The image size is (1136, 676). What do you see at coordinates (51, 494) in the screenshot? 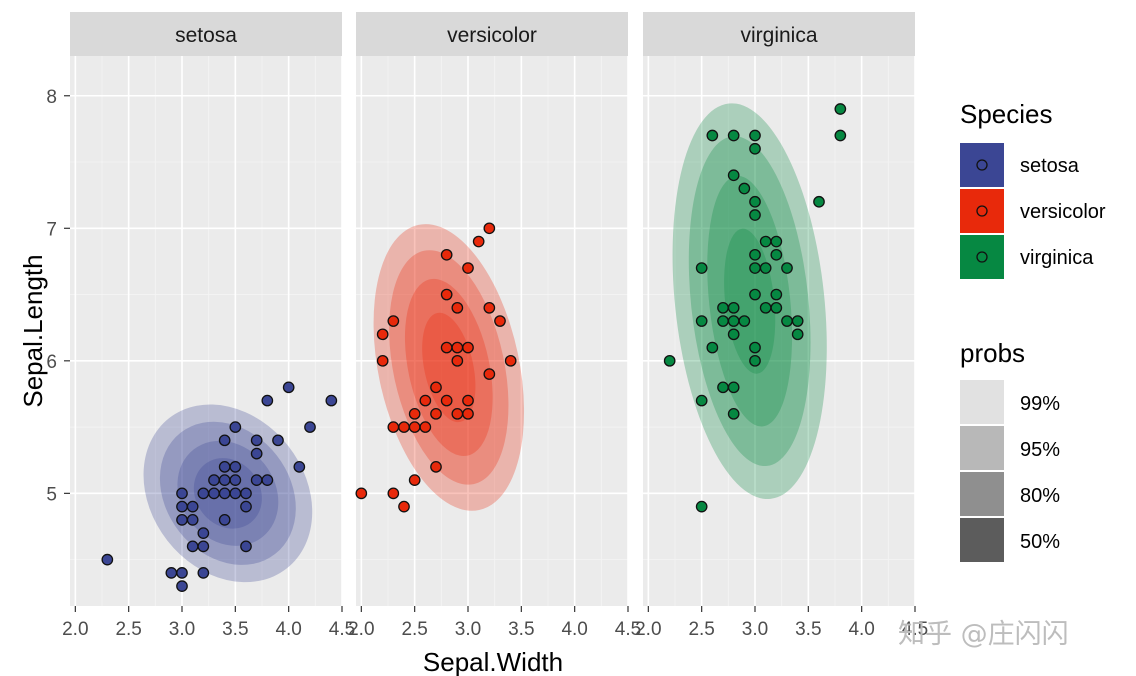
I see `y-tick-label: 5` at bounding box center [51, 494].